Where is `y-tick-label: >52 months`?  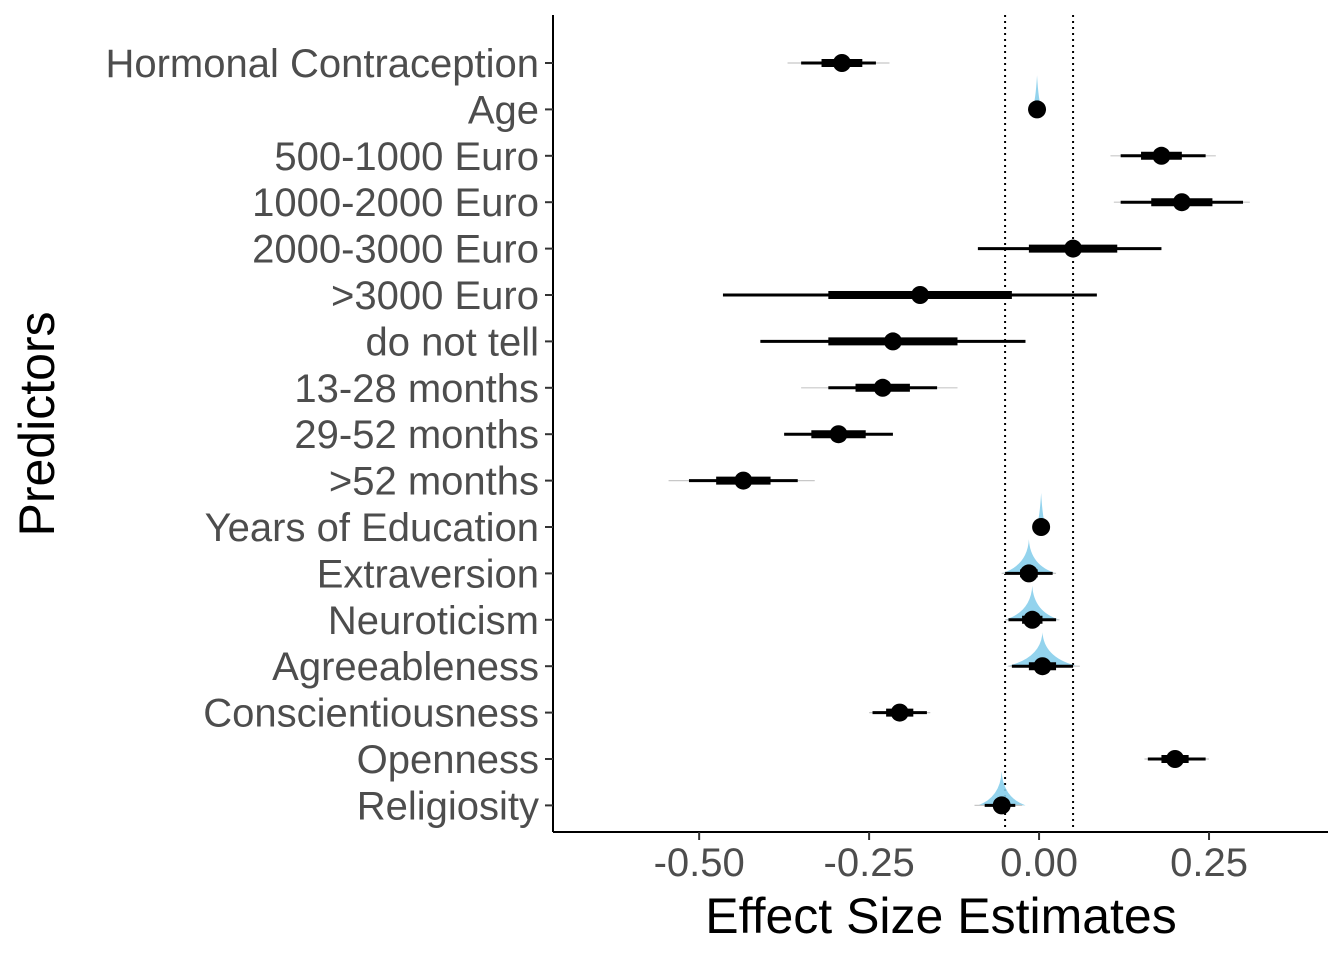 y-tick-label: >52 months is located at coordinates (434, 482).